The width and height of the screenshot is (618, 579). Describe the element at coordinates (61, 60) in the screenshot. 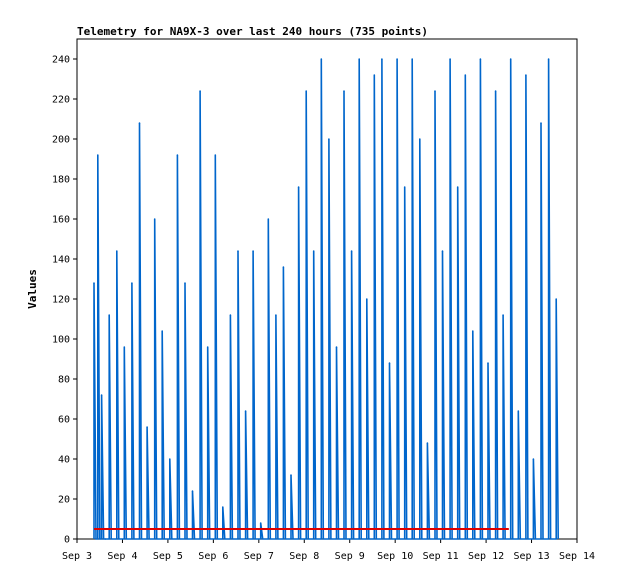

I see `y-tick-label: 240` at that location.